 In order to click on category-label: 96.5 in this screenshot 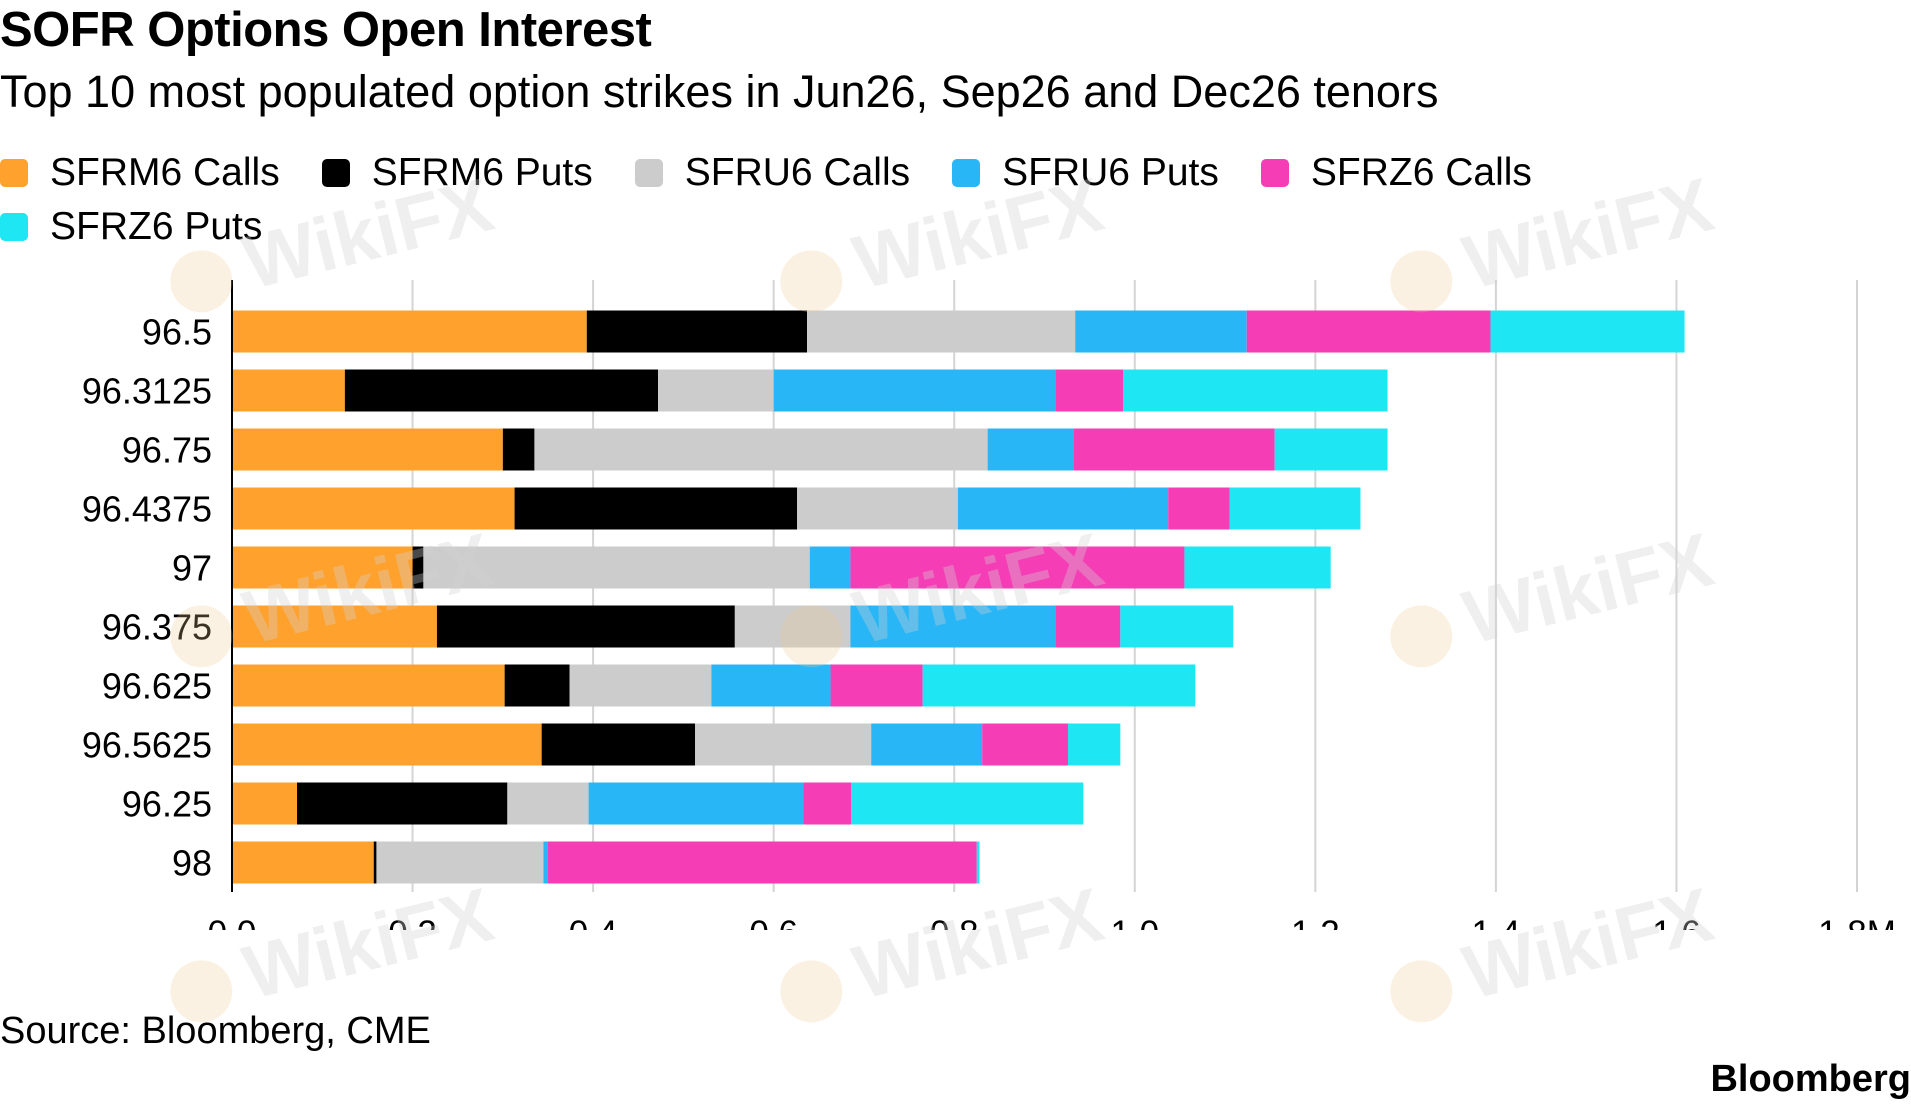, I will do `click(177, 332)`.